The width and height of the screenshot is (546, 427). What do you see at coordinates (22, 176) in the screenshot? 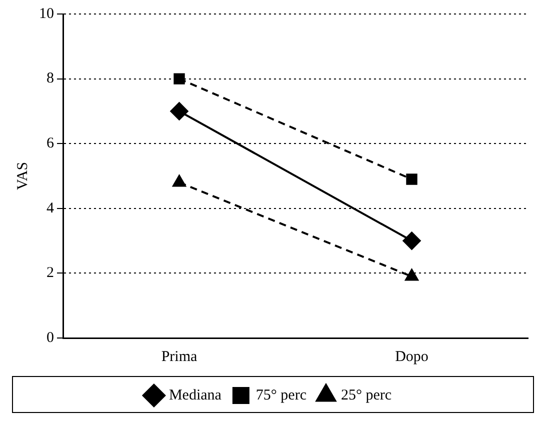
I see `y-axis-title: VAS` at bounding box center [22, 176].